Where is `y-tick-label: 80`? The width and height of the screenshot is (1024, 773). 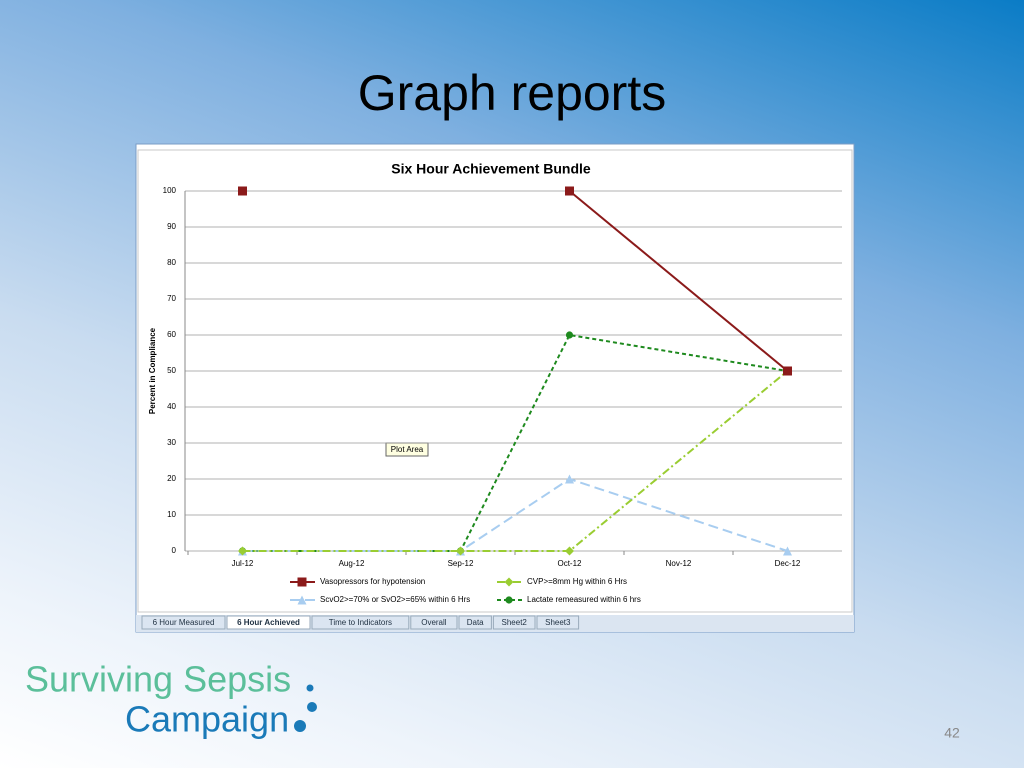
y-tick-label: 80 is located at coordinates (171, 262).